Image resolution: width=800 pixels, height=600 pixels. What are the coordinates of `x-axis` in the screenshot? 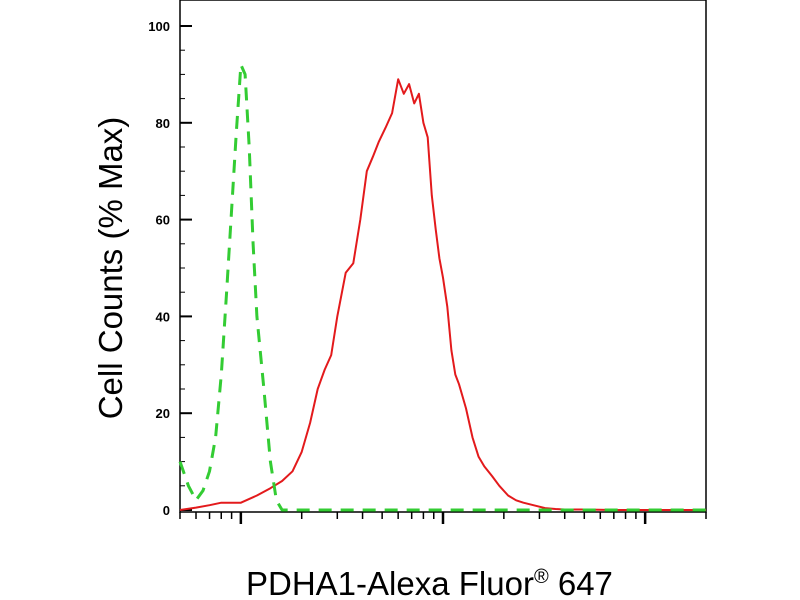 It's located at (443, 518).